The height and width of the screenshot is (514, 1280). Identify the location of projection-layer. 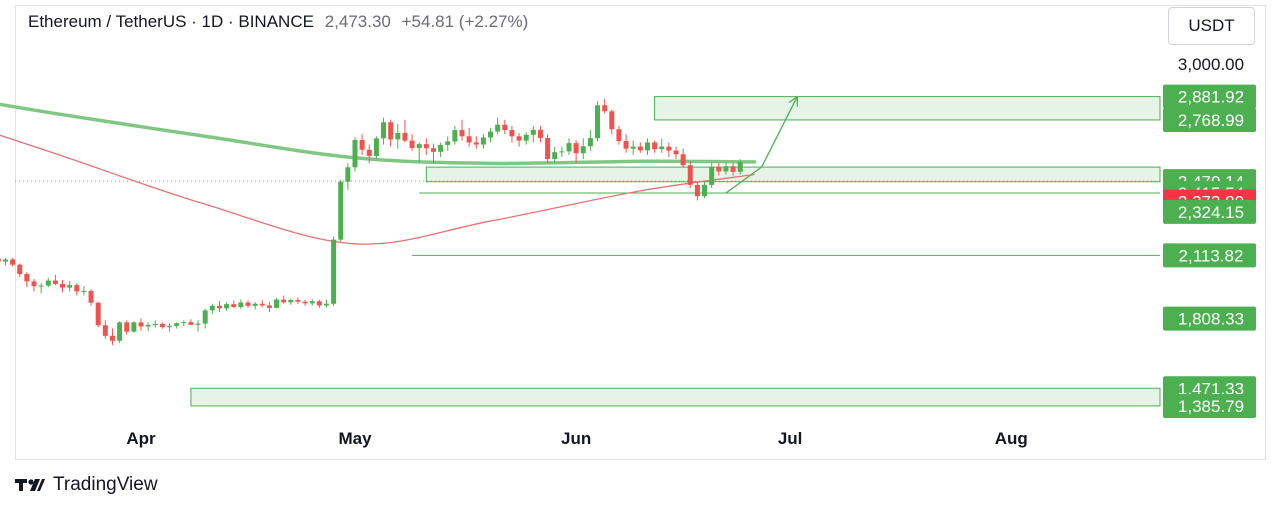
(761, 144).